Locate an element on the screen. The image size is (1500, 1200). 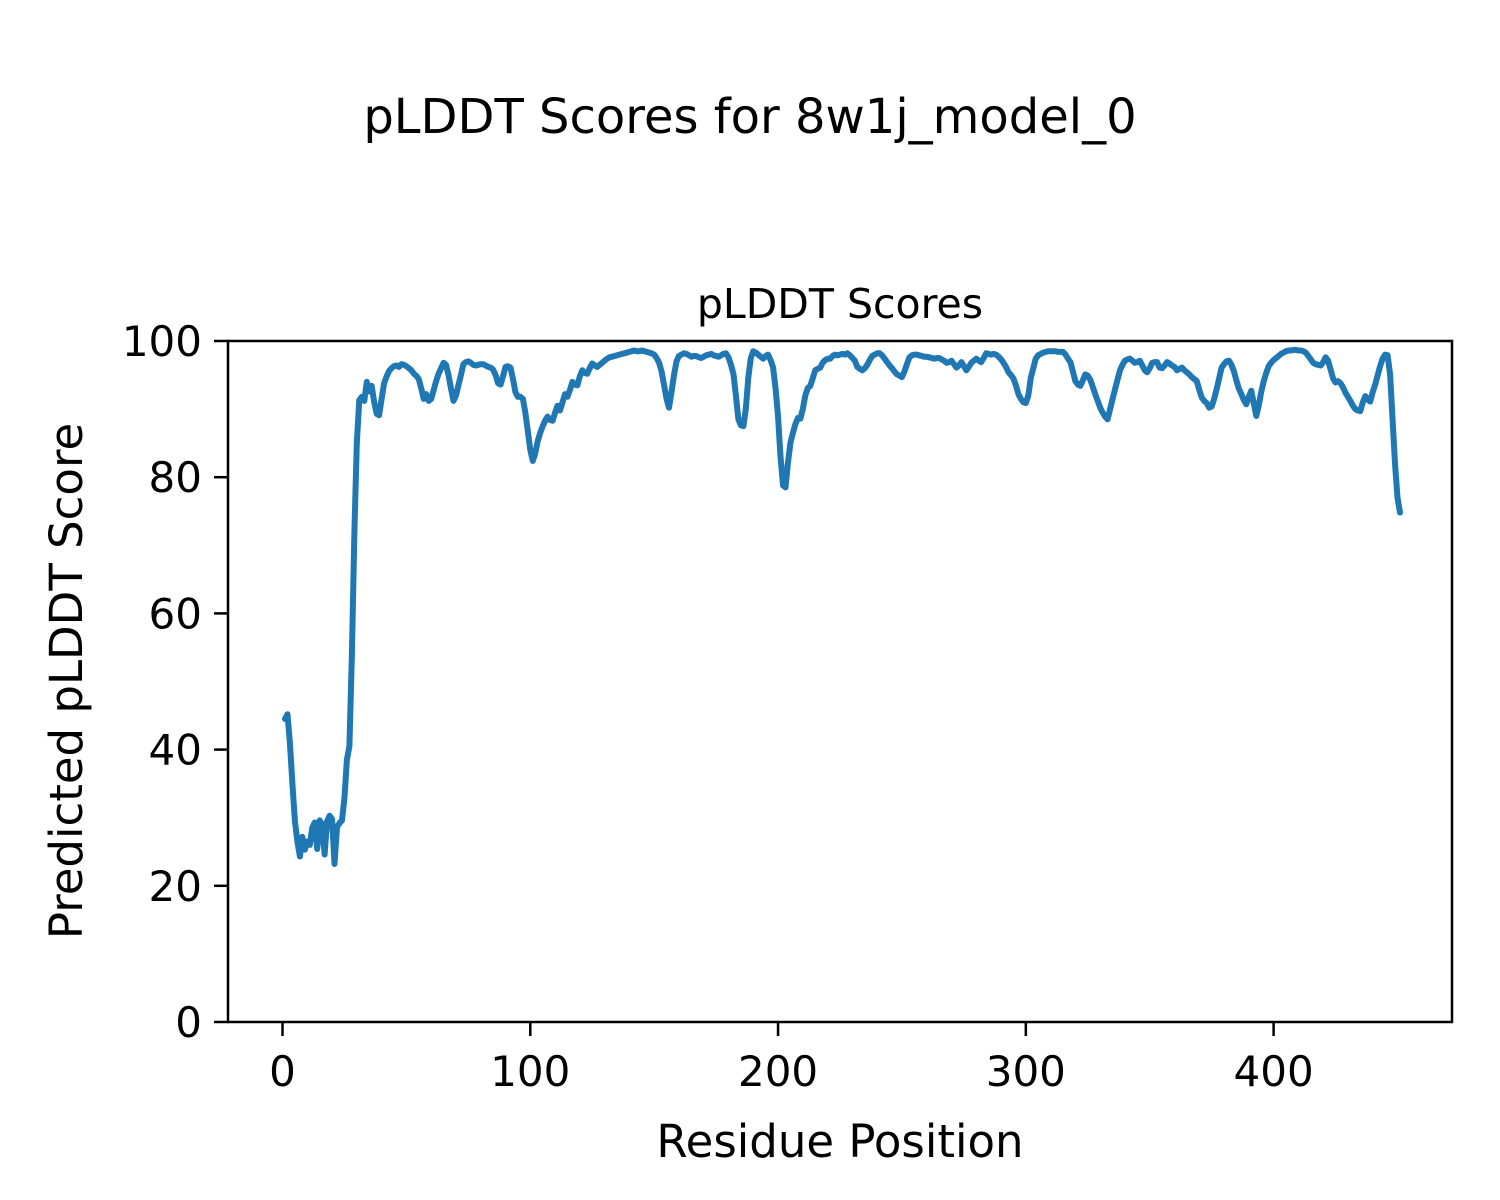
y-tick-label: 80 is located at coordinates (175, 477).